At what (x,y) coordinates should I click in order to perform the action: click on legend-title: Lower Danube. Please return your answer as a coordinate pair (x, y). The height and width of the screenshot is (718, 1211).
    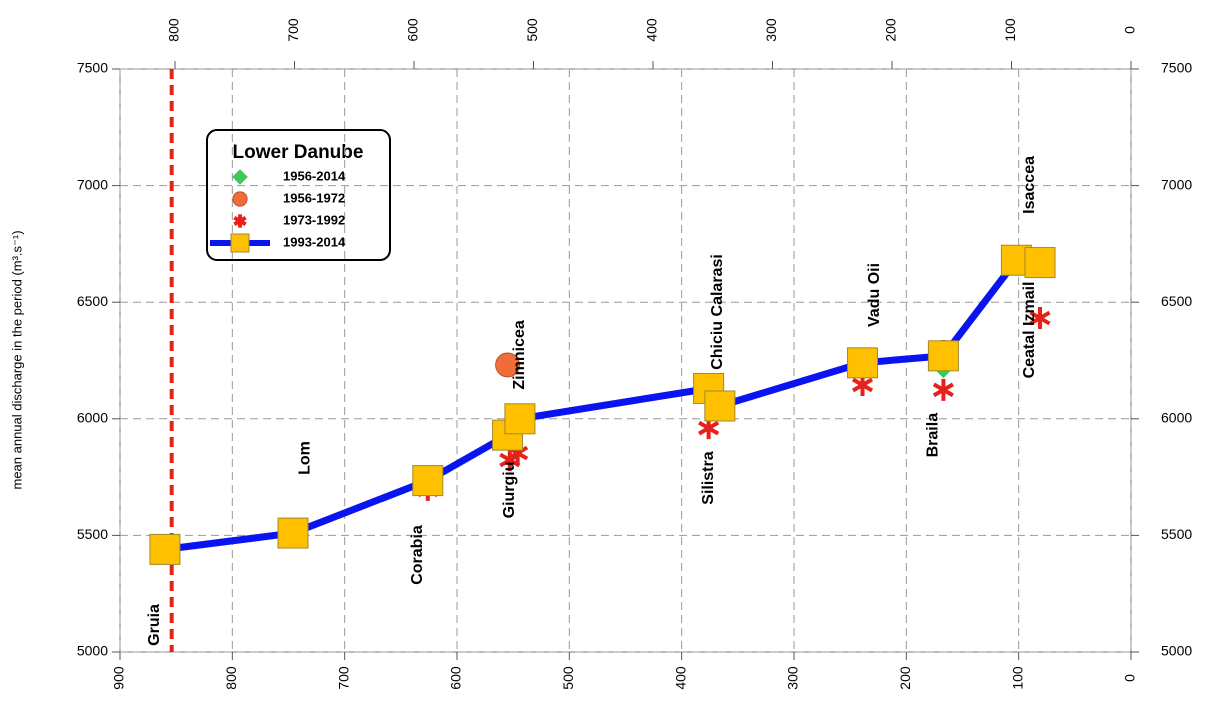
    Looking at the image, I should click on (298, 152).